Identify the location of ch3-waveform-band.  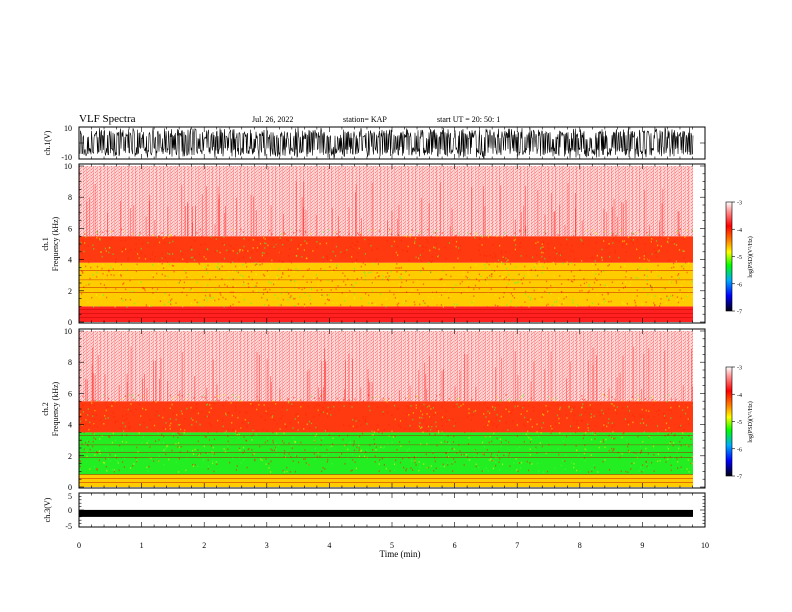
(386, 513).